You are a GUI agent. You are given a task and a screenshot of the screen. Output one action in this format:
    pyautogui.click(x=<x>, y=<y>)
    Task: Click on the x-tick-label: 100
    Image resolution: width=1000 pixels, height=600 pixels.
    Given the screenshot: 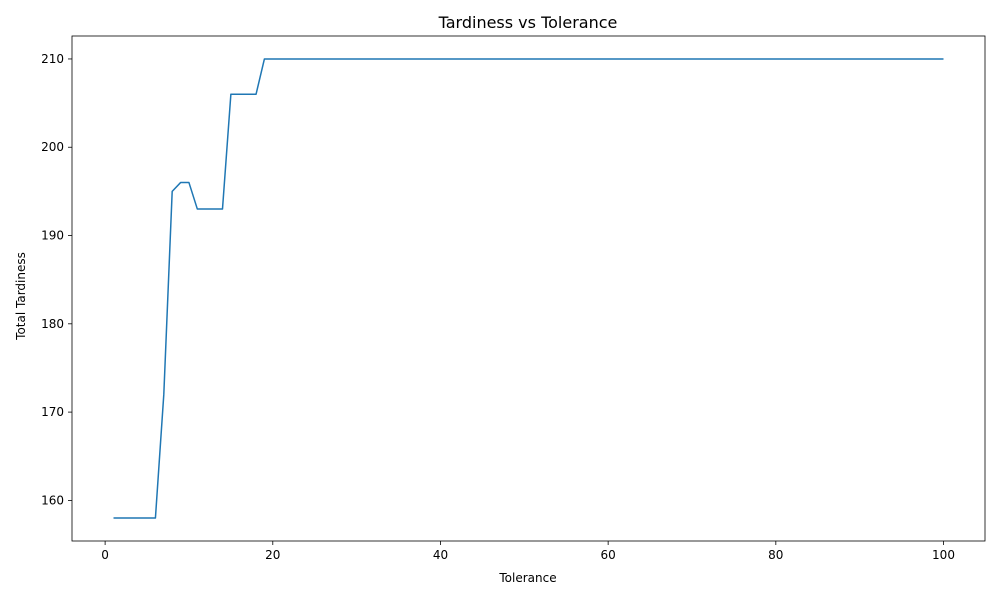 What is the action you would take?
    pyautogui.click(x=943, y=555)
    